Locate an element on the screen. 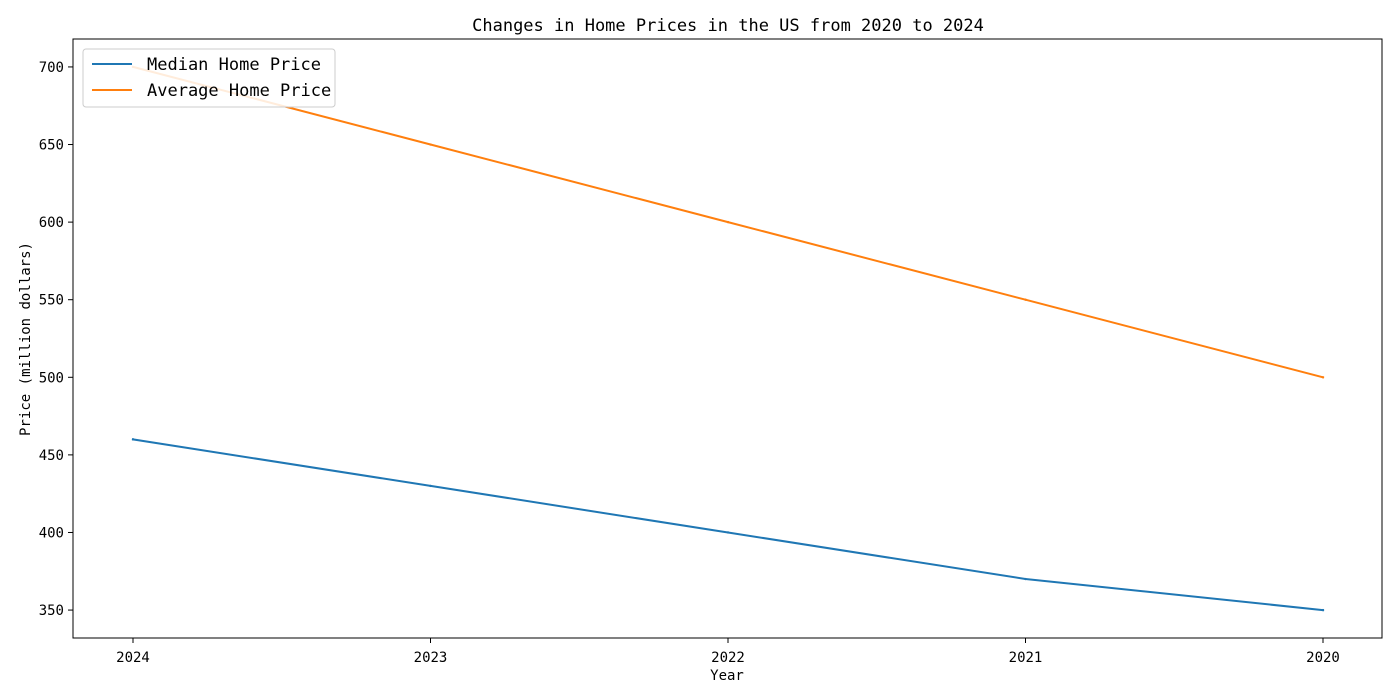 The image size is (1400, 700). legend-label: Average Home Price is located at coordinates (239, 91).